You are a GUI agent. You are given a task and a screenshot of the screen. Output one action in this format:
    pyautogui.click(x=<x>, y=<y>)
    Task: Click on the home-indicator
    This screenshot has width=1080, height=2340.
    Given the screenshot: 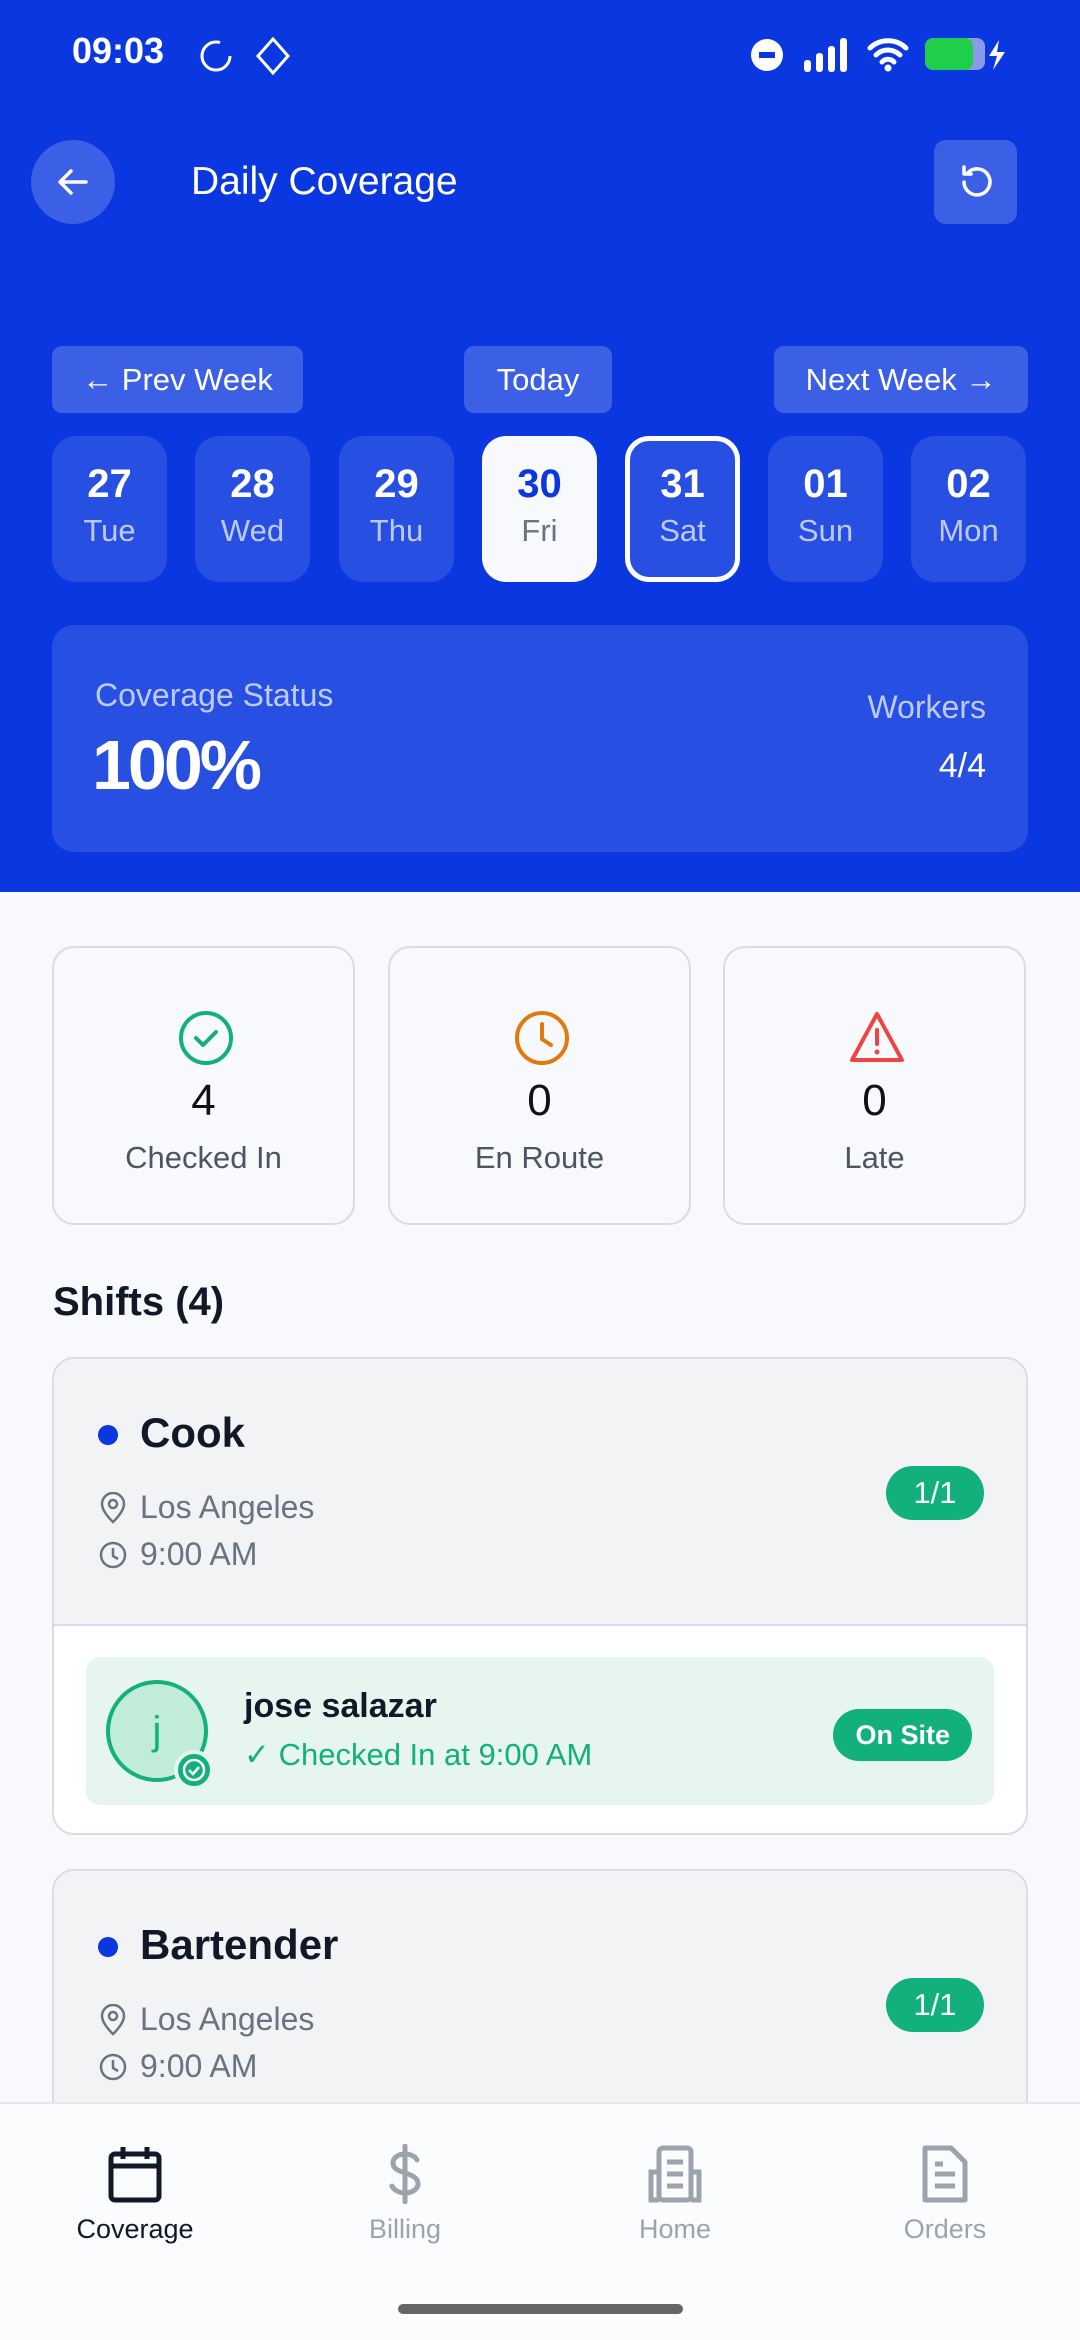 What is the action you would take?
    pyautogui.click(x=540, y=2309)
    